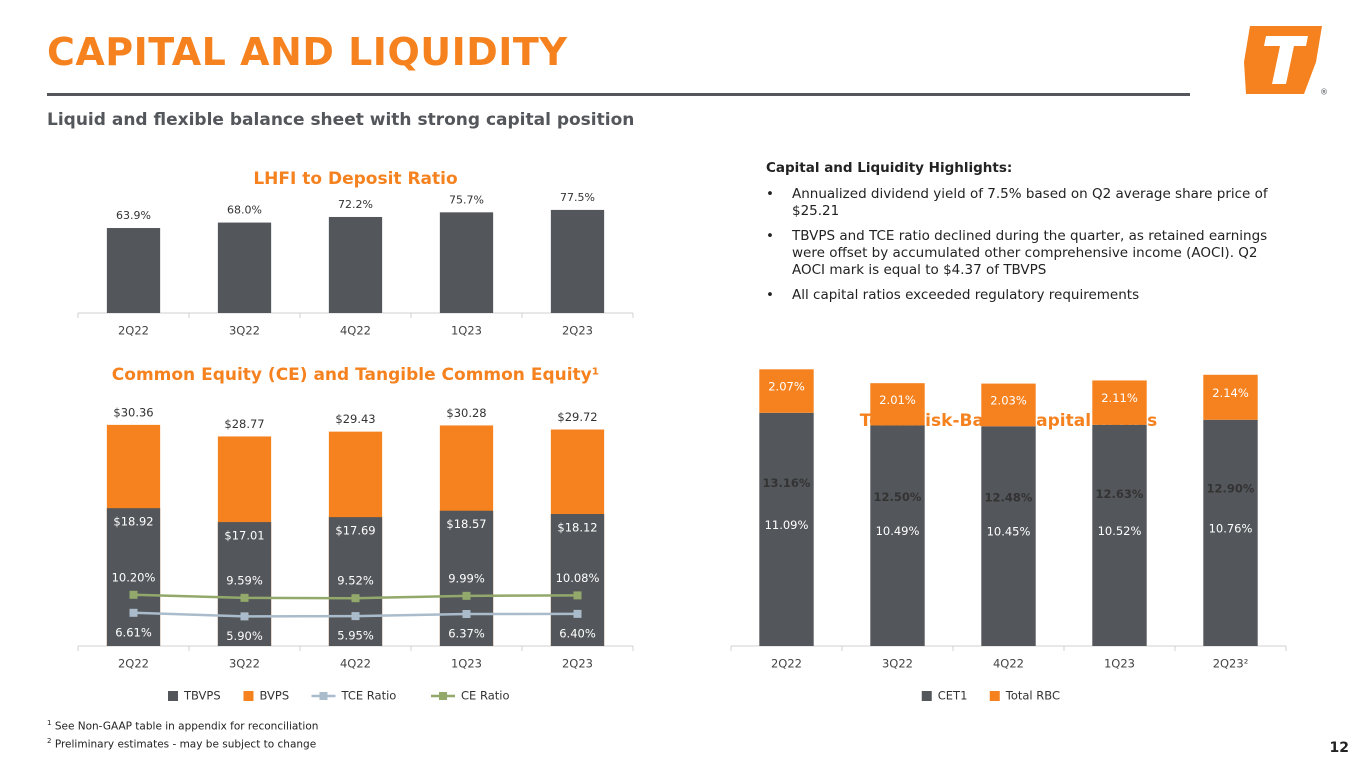 The image size is (1365, 768). I want to click on value-label: 2.01%, so click(897, 400).